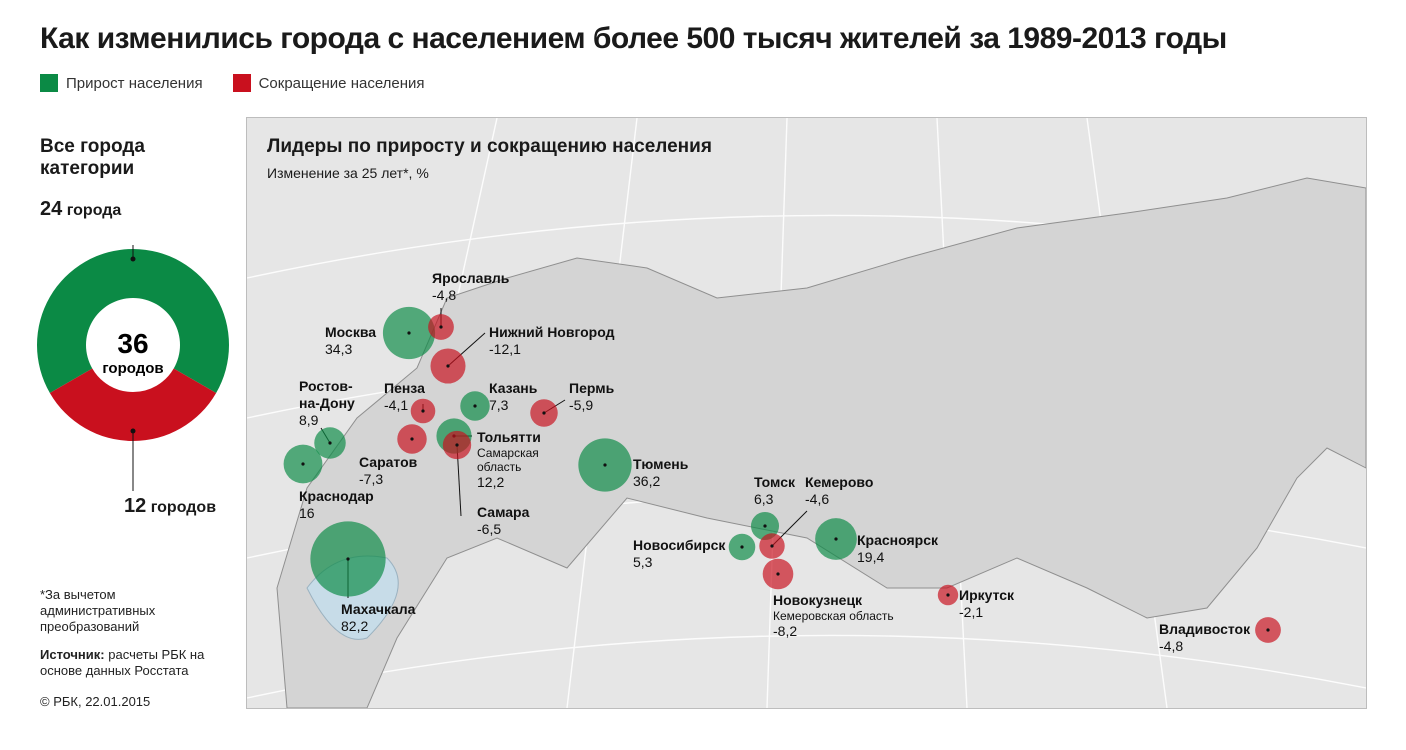  What do you see at coordinates (133, 321) in the screenshot?
I see `donut-slice-growth` at bounding box center [133, 321].